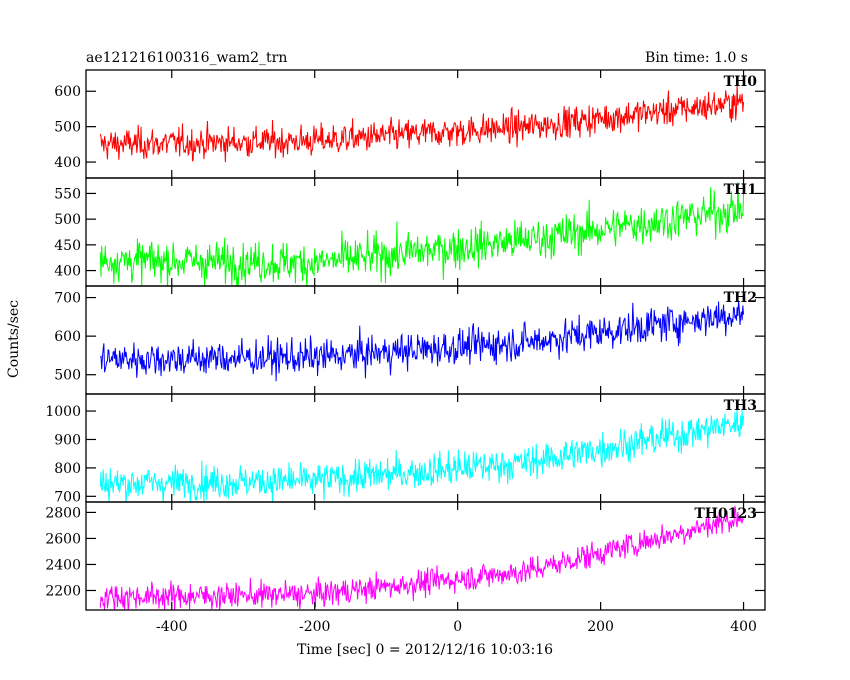 This screenshot has width=850, height=680. I want to click on y-tick-label: 2400, so click(63, 565).